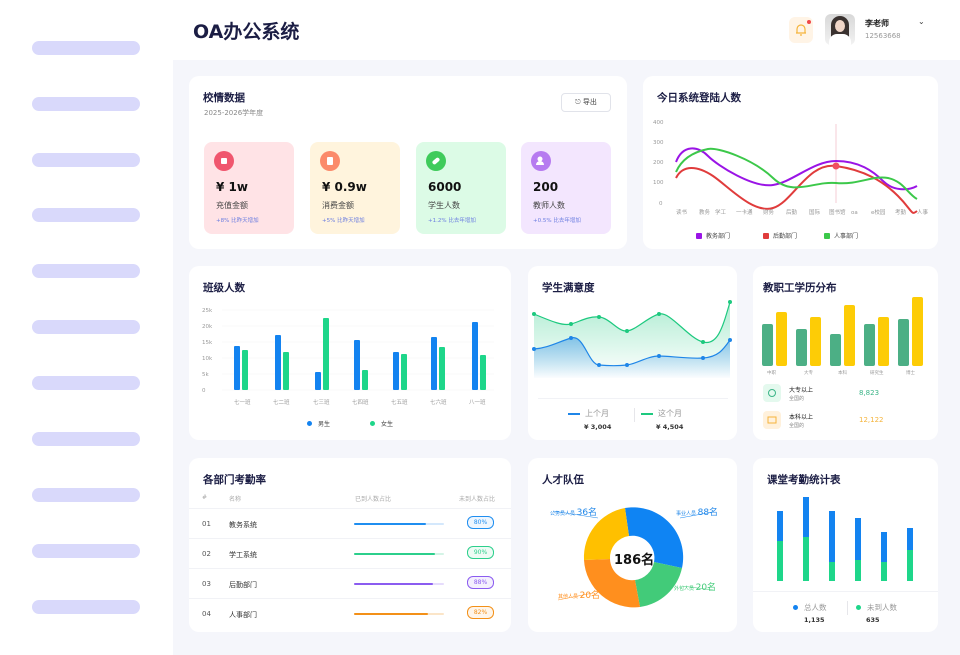 The height and width of the screenshot is (655, 960). What do you see at coordinates (809, 22) in the screenshot?
I see `notification-dot` at bounding box center [809, 22].